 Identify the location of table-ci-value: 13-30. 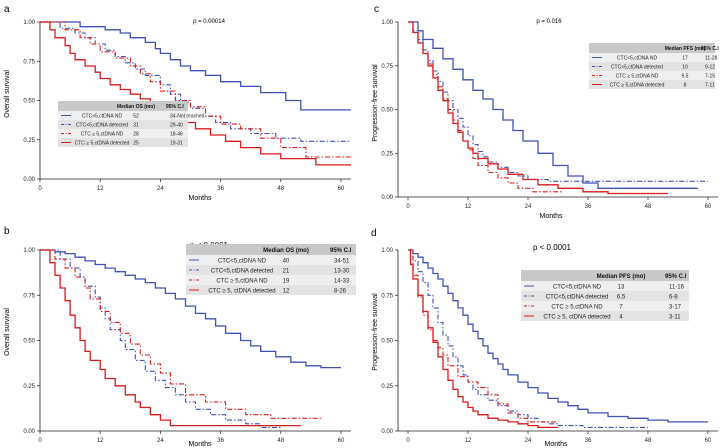
(342, 272).